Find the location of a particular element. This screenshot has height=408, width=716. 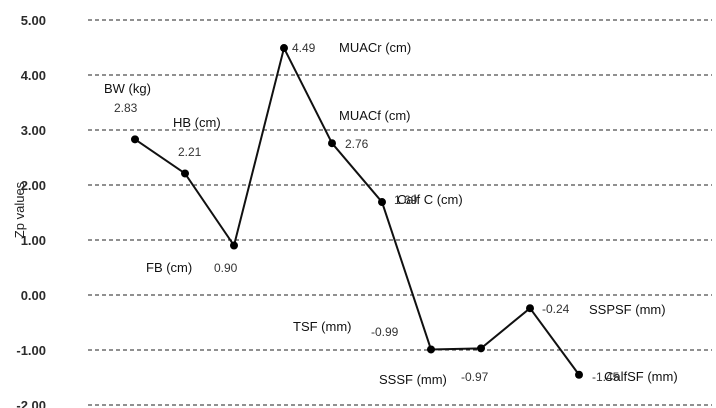

y-tick-label: 3.00 is located at coordinates (33, 130).